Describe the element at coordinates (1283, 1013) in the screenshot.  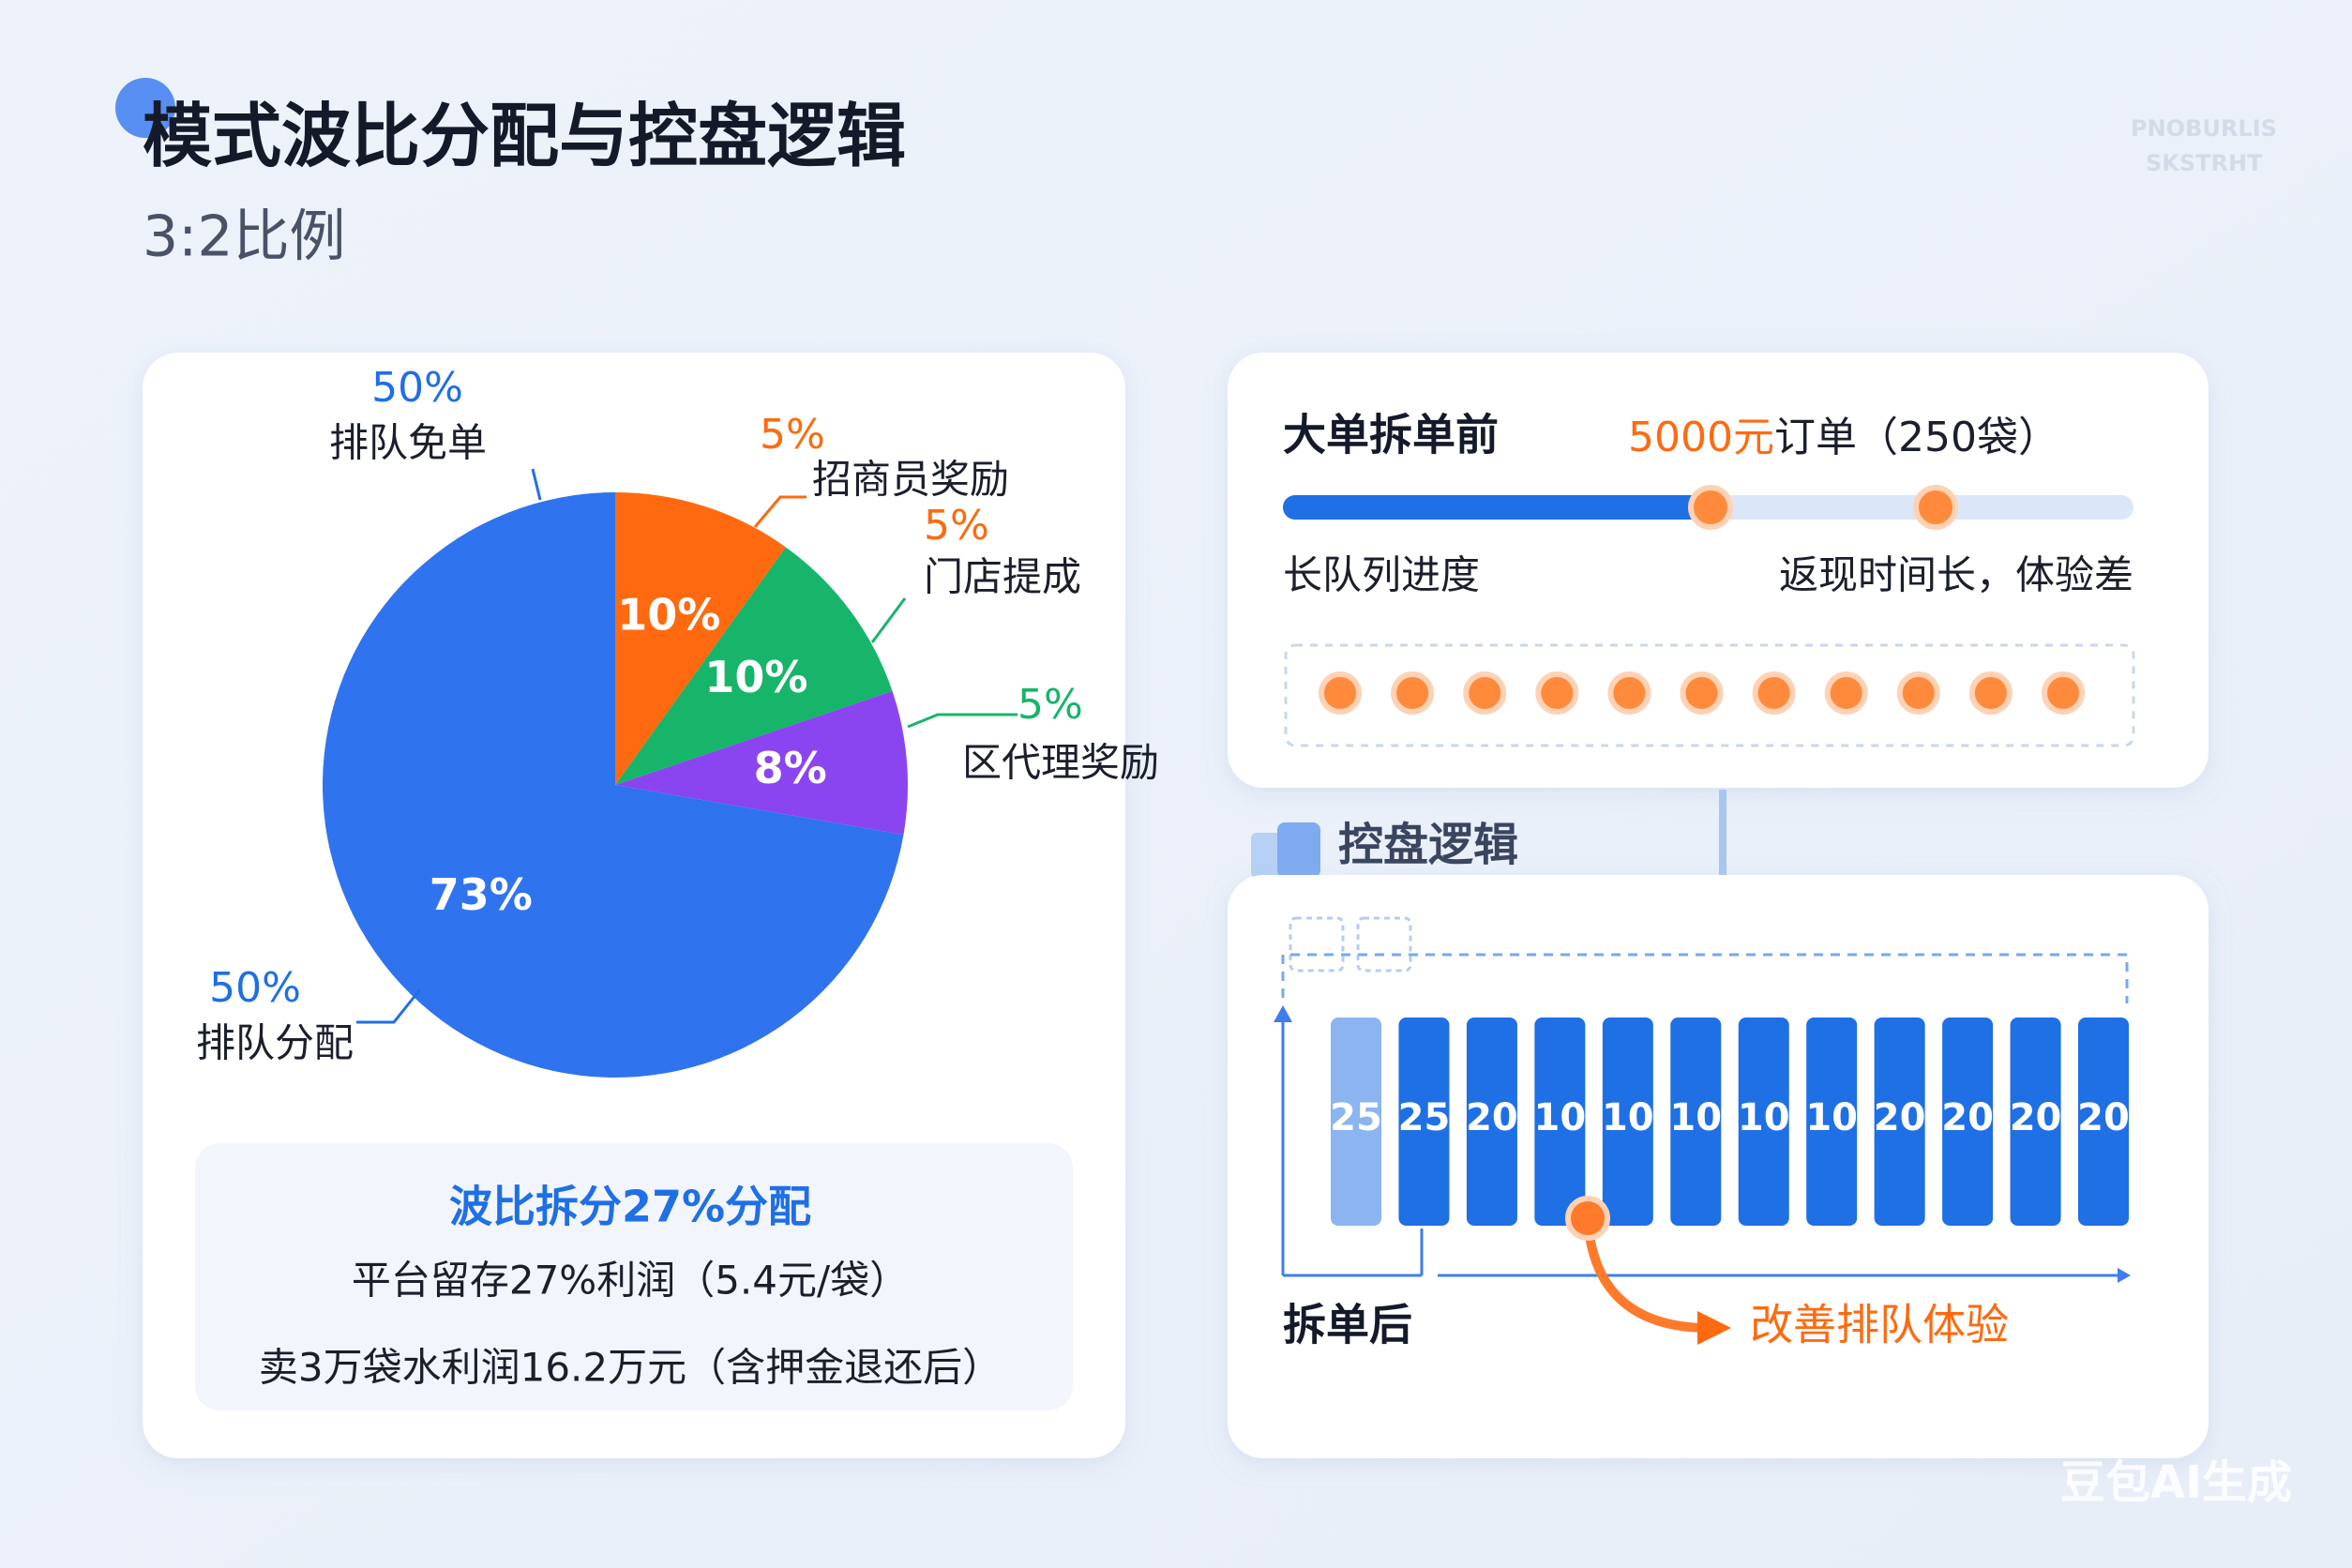
I see `left-arrow-head` at that location.